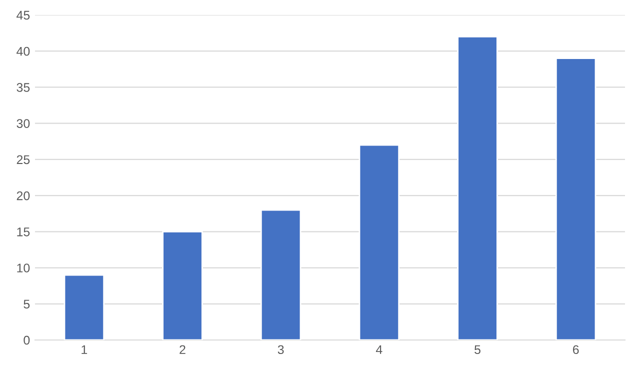 This screenshot has width=640, height=375. Describe the element at coordinates (85, 349) in the screenshot. I see `x-tick-label: 1` at that location.